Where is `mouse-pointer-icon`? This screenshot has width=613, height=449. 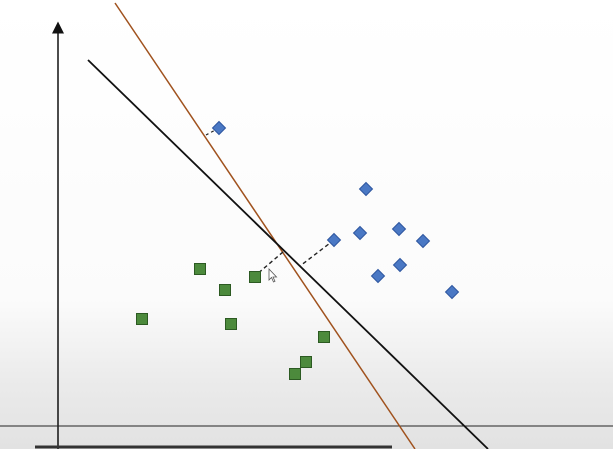 mouse-pointer-icon is located at coordinates (273, 275).